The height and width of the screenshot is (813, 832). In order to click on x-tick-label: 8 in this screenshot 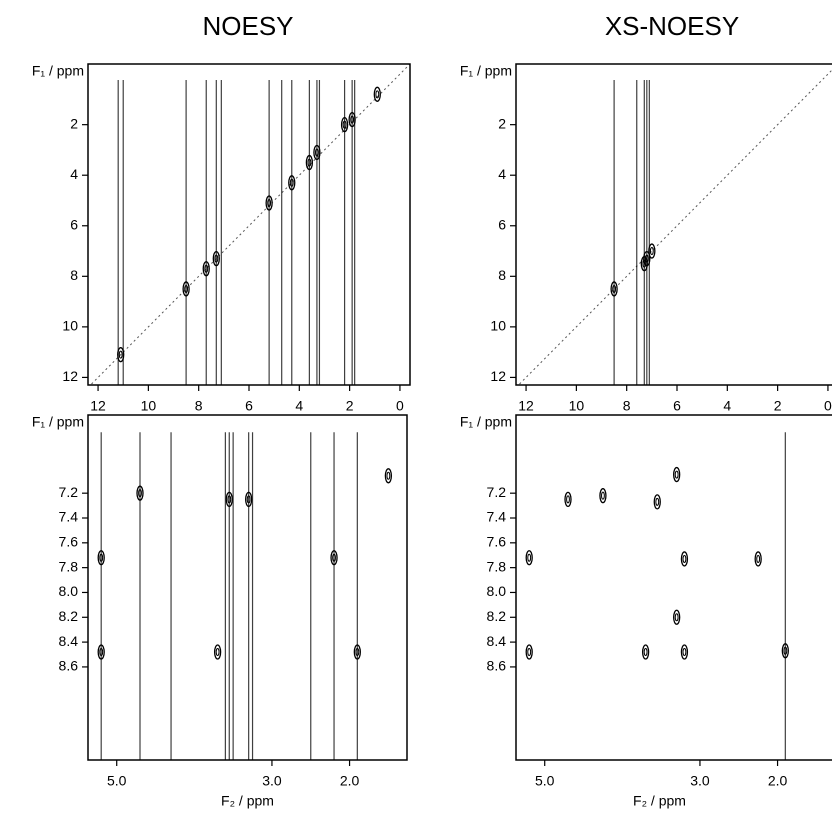, I will do `click(199, 406)`.